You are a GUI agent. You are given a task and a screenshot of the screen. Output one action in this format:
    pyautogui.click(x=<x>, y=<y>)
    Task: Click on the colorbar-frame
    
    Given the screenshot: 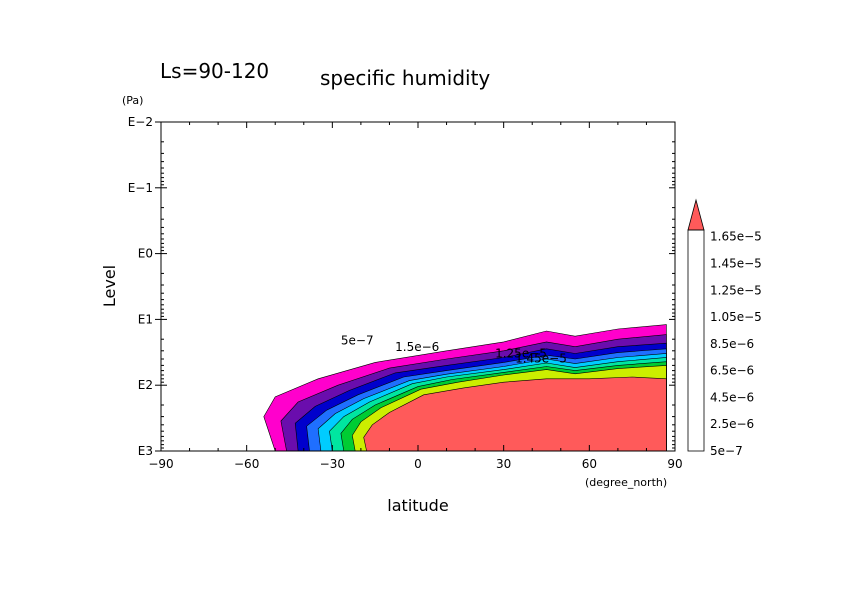 What is the action you would take?
    pyautogui.click(x=696, y=340)
    